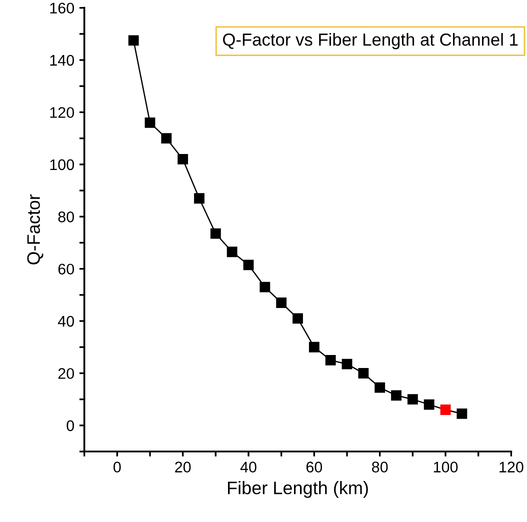 The height and width of the screenshot is (522, 527). What do you see at coordinates (62, 164) in the screenshot?
I see `y-tick-label: 100` at bounding box center [62, 164].